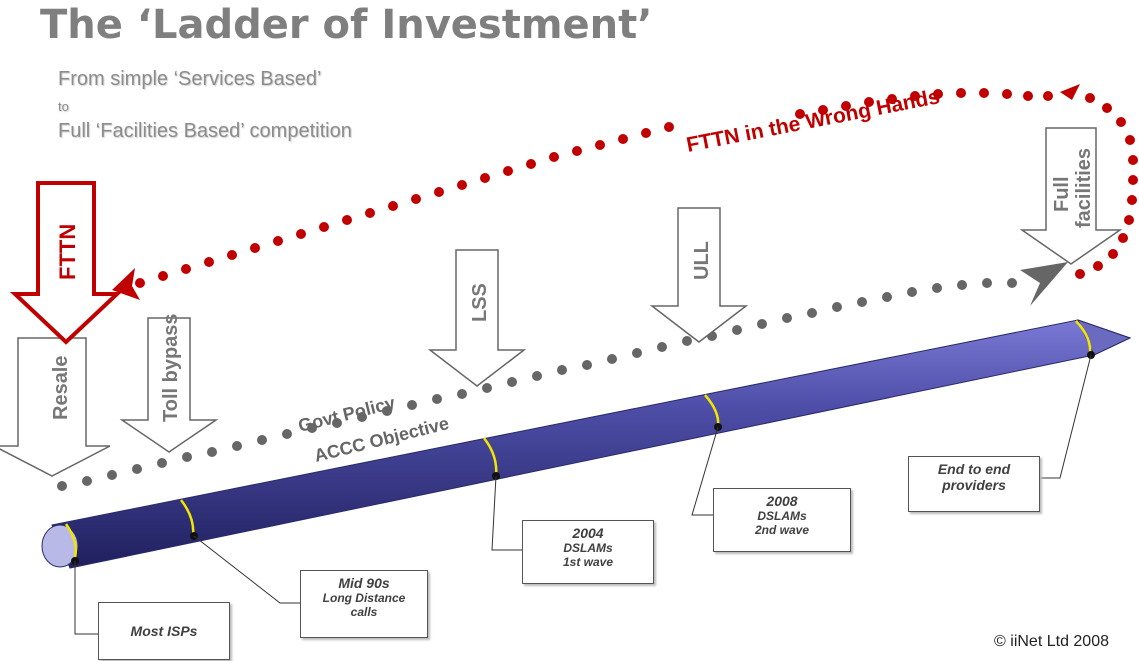 The image size is (1139, 661). Describe the element at coordinates (974, 469) in the screenshot. I see `milestone-end-line1: End to end` at that location.